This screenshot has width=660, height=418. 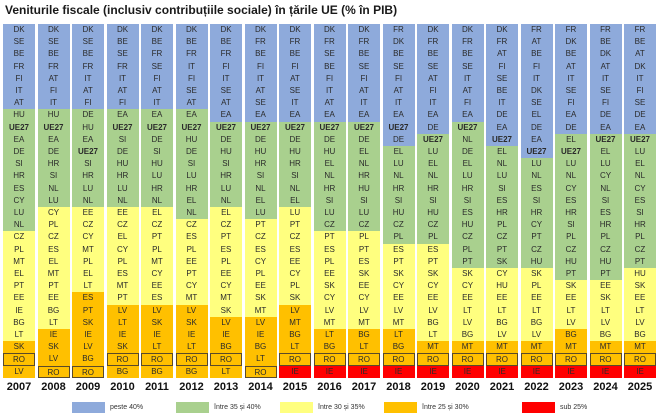 What do you see at coordinates (260, 78) in the screenshot?
I see `cell-2014-it: IT` at bounding box center [260, 78].